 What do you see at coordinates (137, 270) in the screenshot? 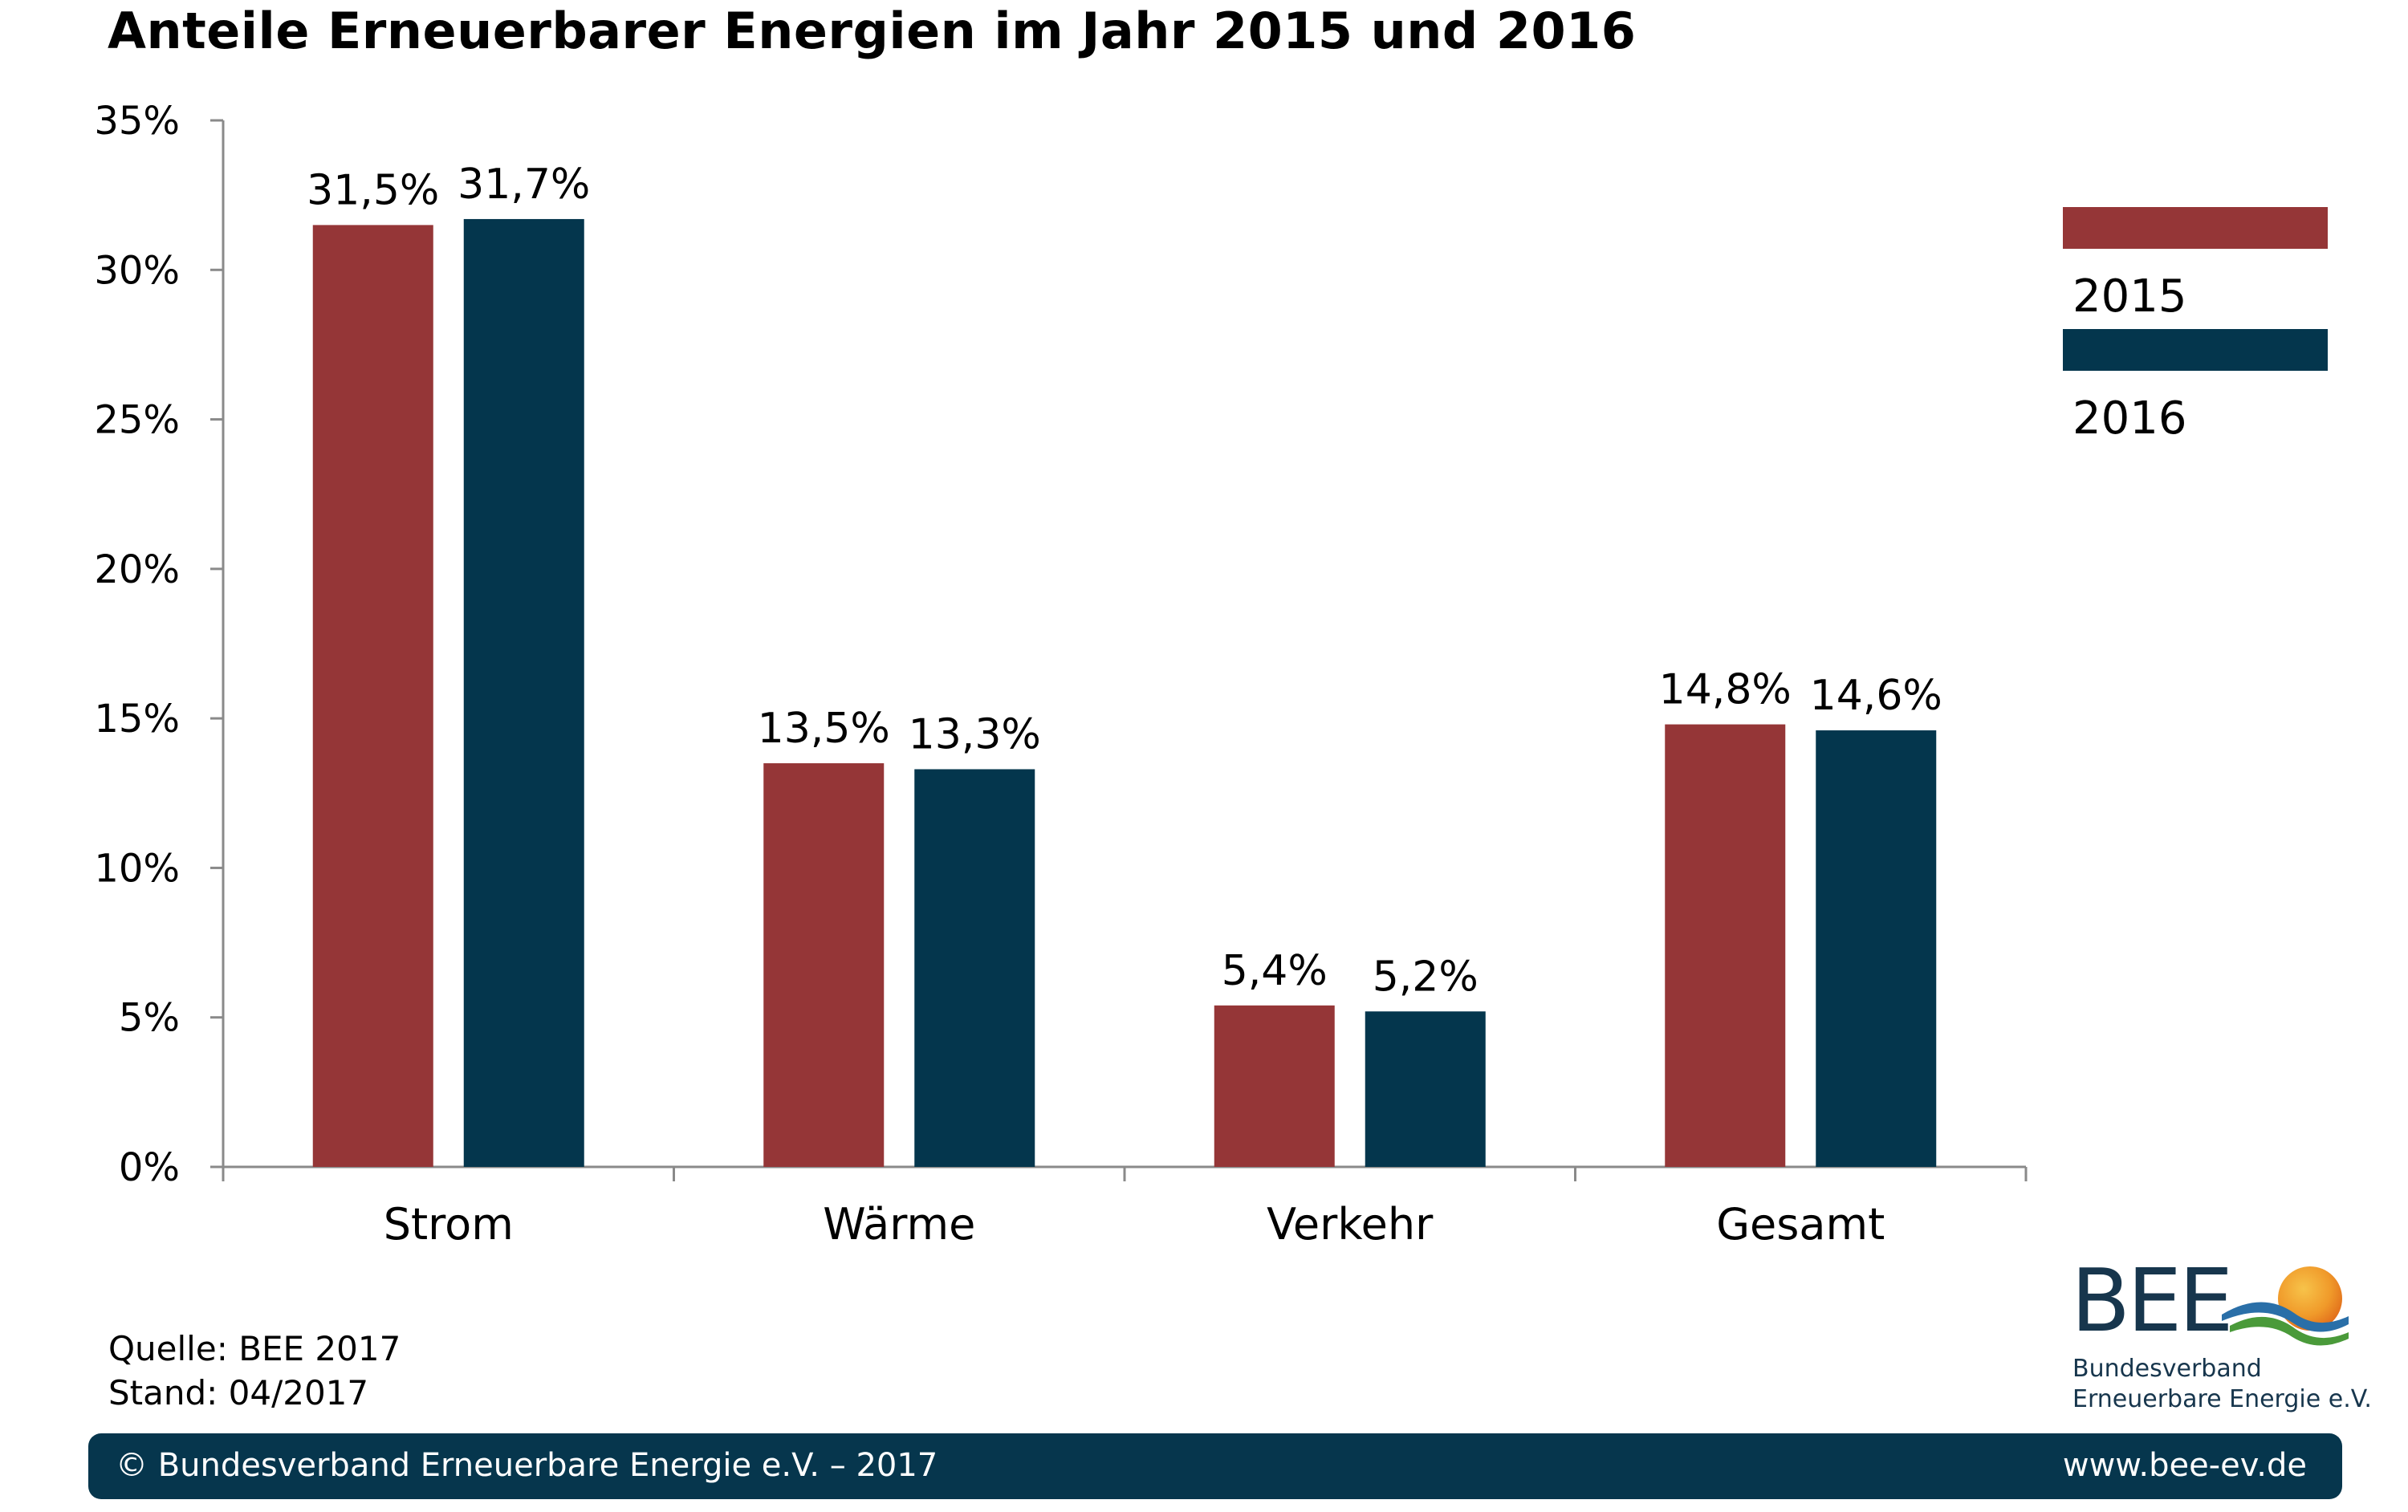
I see `y-tick-label: 30%` at bounding box center [137, 270].